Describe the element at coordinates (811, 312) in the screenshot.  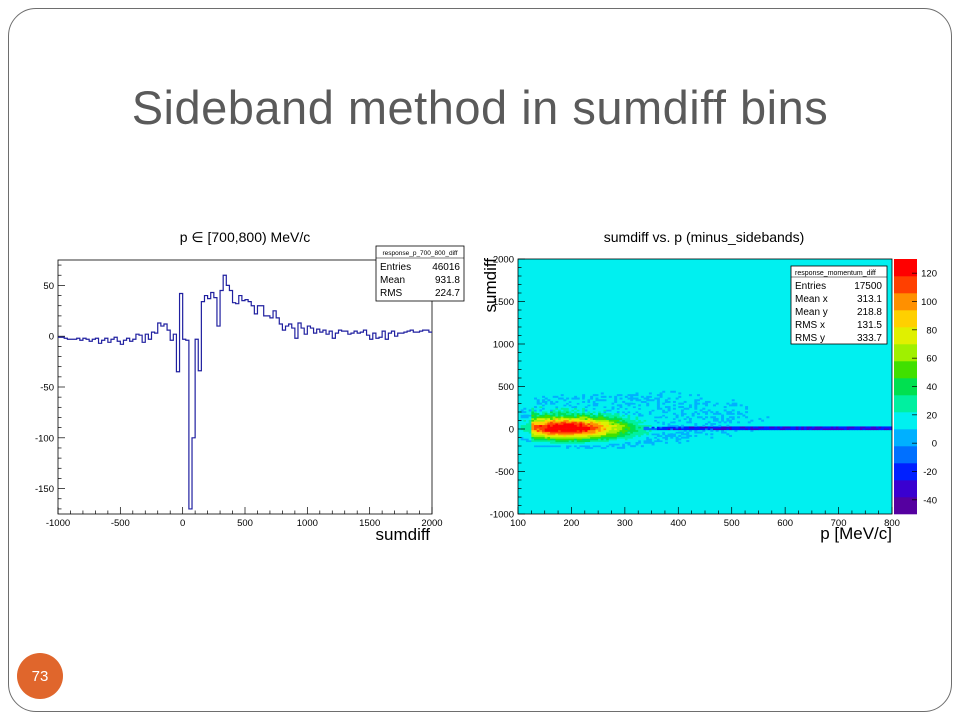
I see `heatmap-stats-label: Mean y` at that location.